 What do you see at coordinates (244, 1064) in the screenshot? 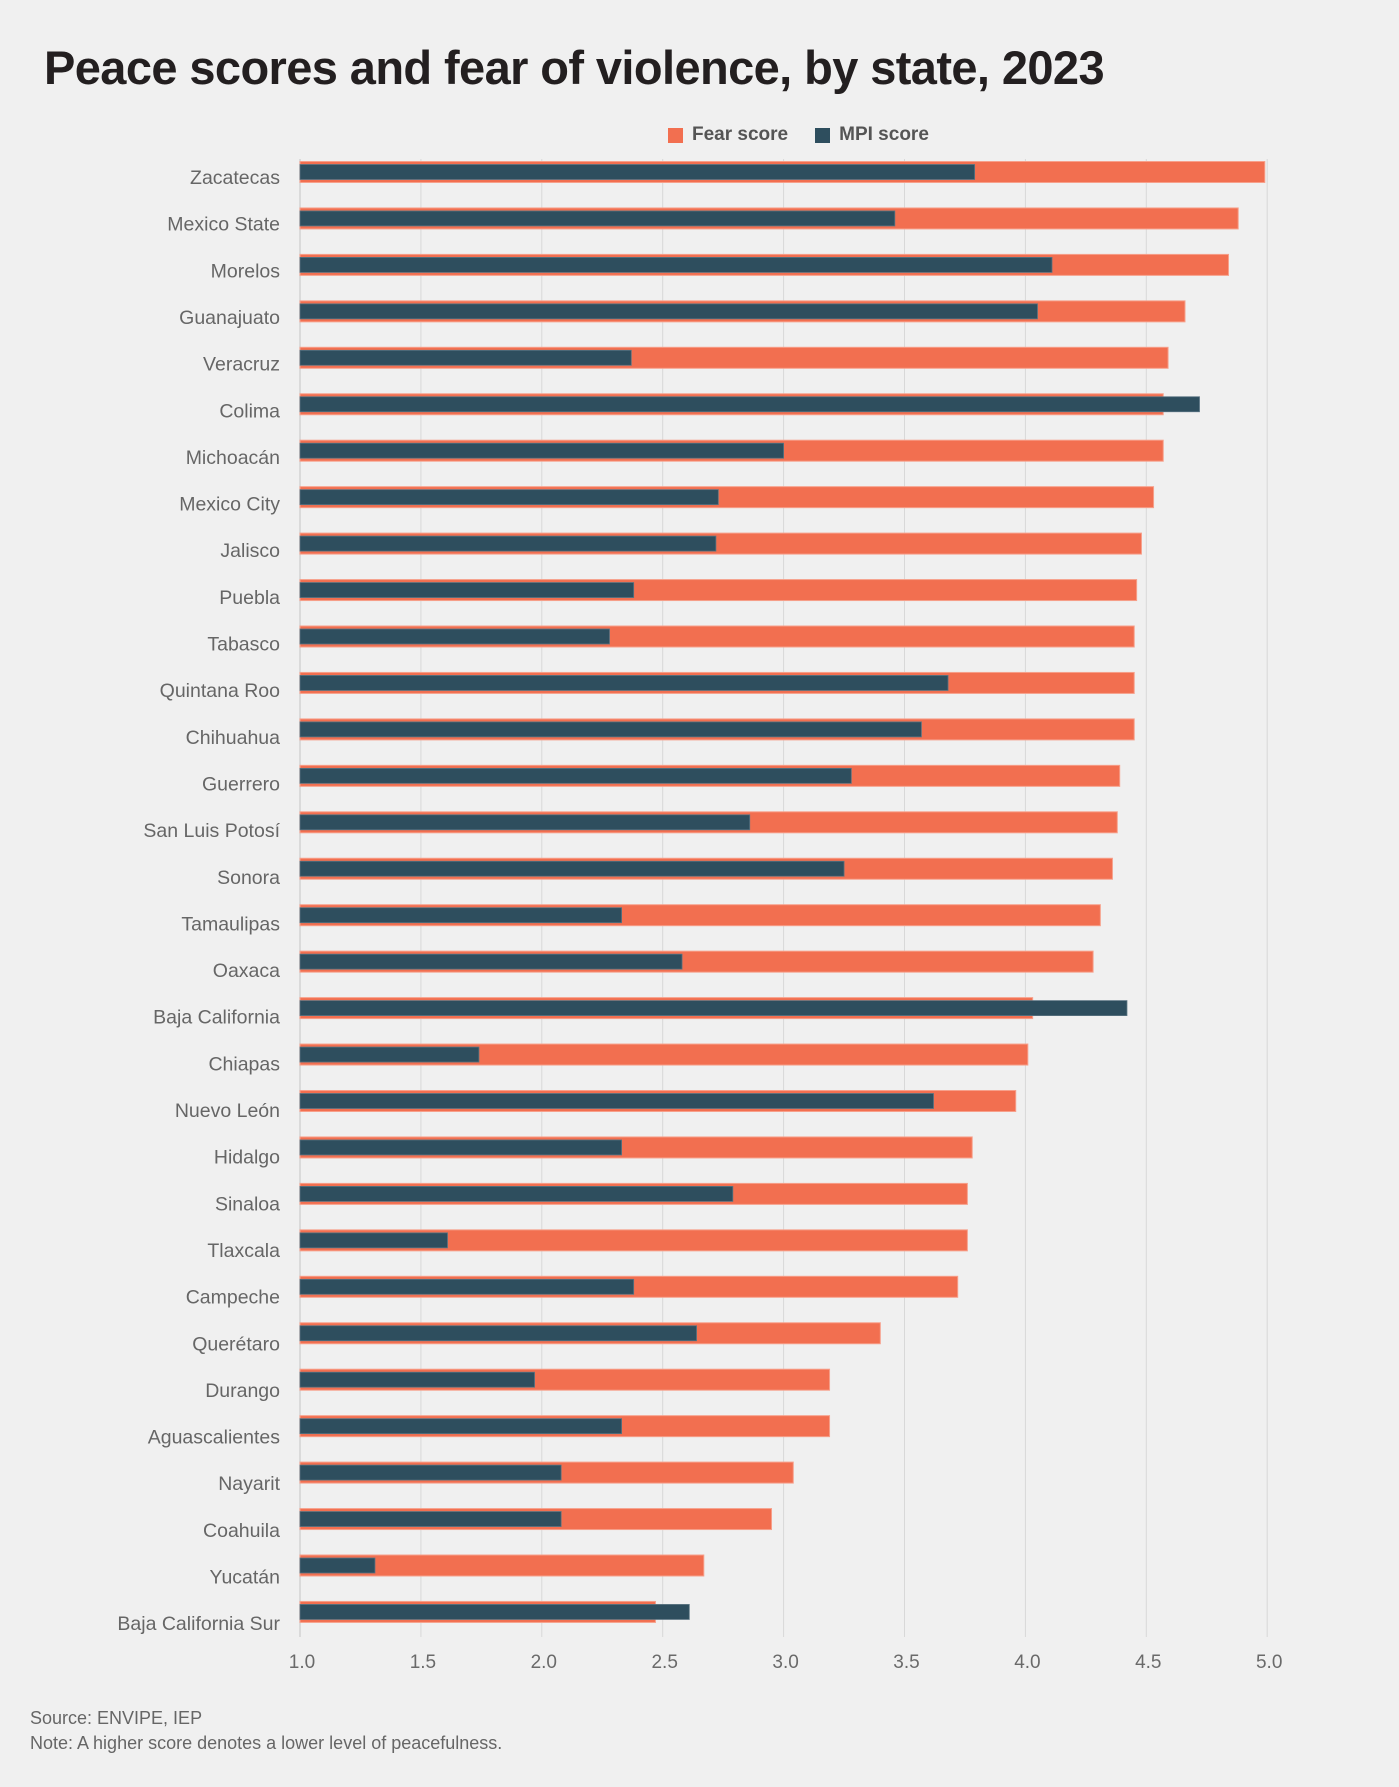
I see `category-label-chiapas: Chiapas` at bounding box center [244, 1064].